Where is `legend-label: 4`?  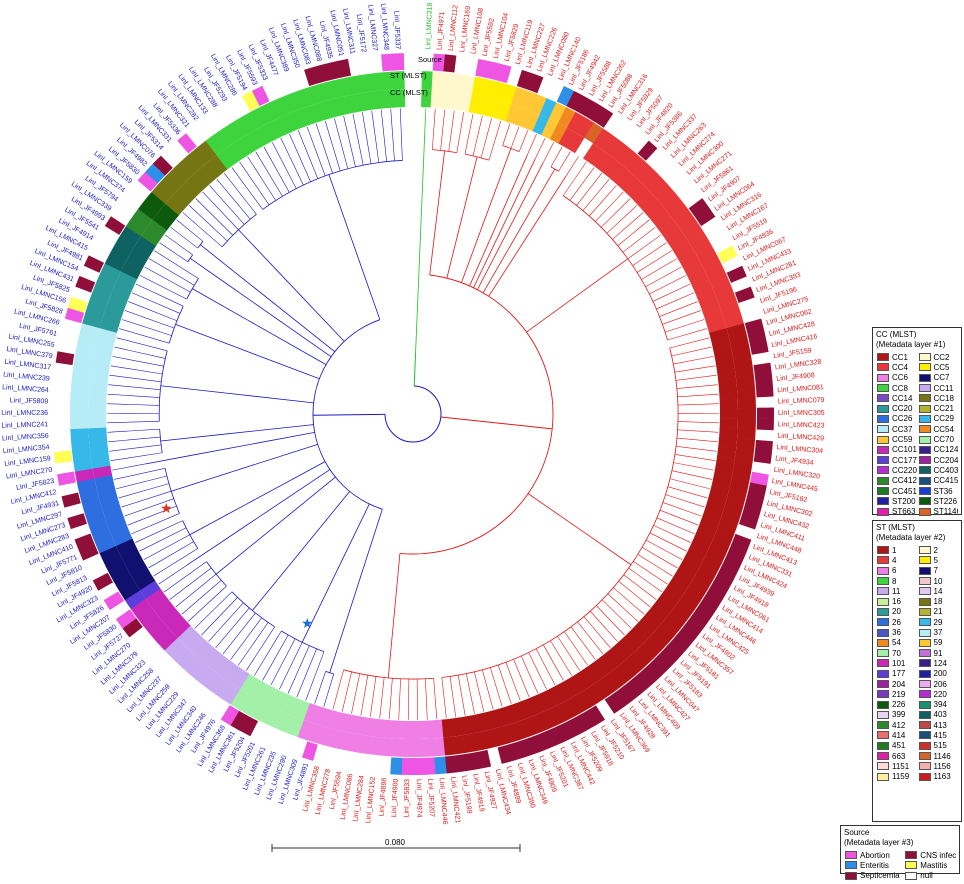
legend-label: 4 is located at coordinates (894, 560).